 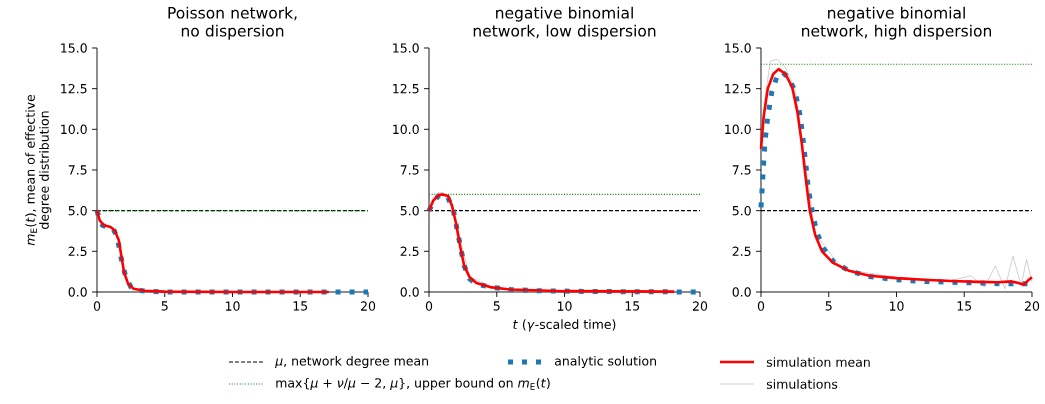 What do you see at coordinates (351, 362) in the screenshot?
I see `legend-label: μ, network degree mean` at bounding box center [351, 362].